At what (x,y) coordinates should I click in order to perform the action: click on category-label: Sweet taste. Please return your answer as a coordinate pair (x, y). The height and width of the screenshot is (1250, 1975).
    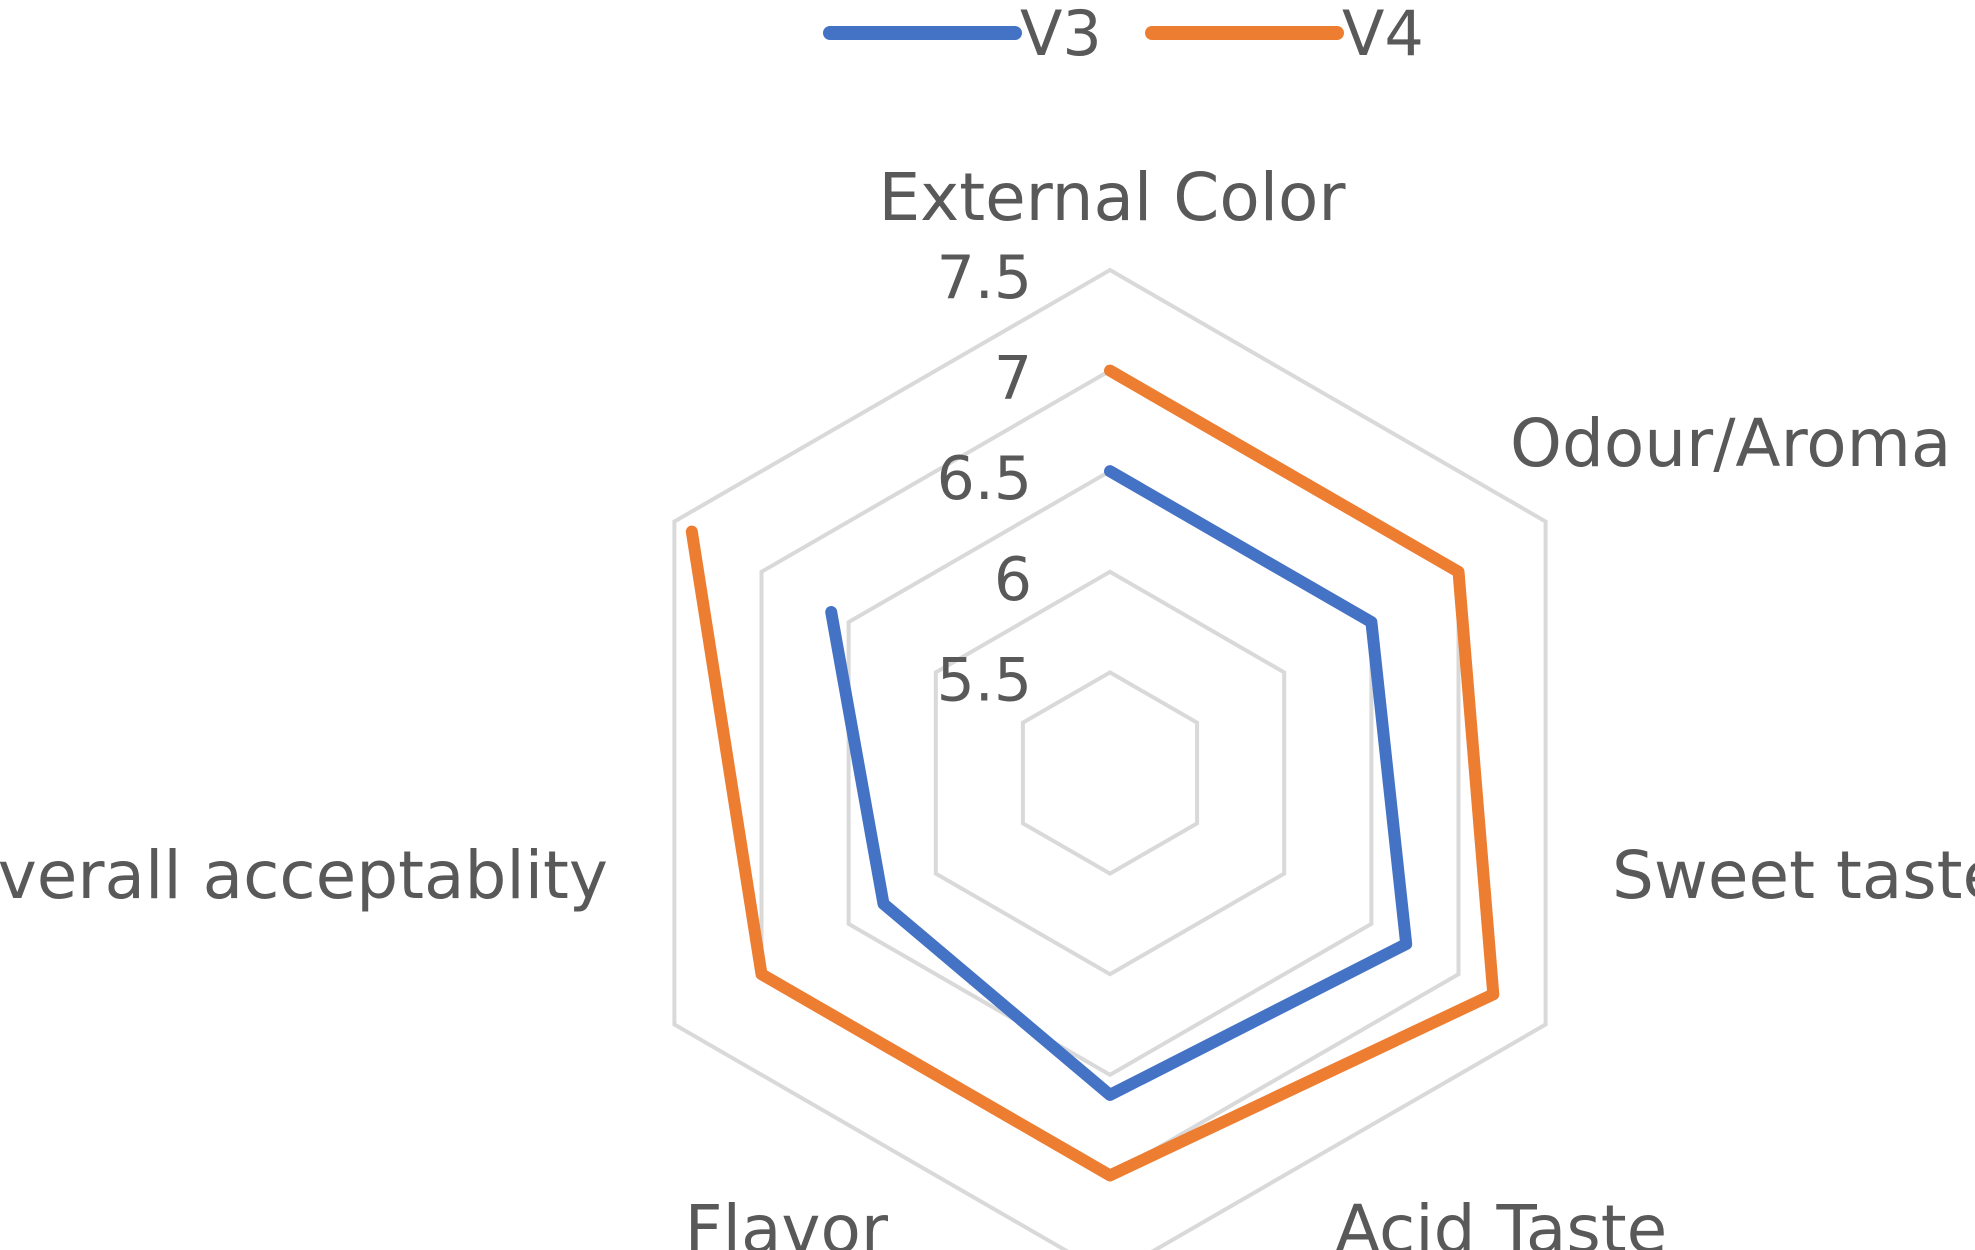
    Looking at the image, I should click on (1793, 875).